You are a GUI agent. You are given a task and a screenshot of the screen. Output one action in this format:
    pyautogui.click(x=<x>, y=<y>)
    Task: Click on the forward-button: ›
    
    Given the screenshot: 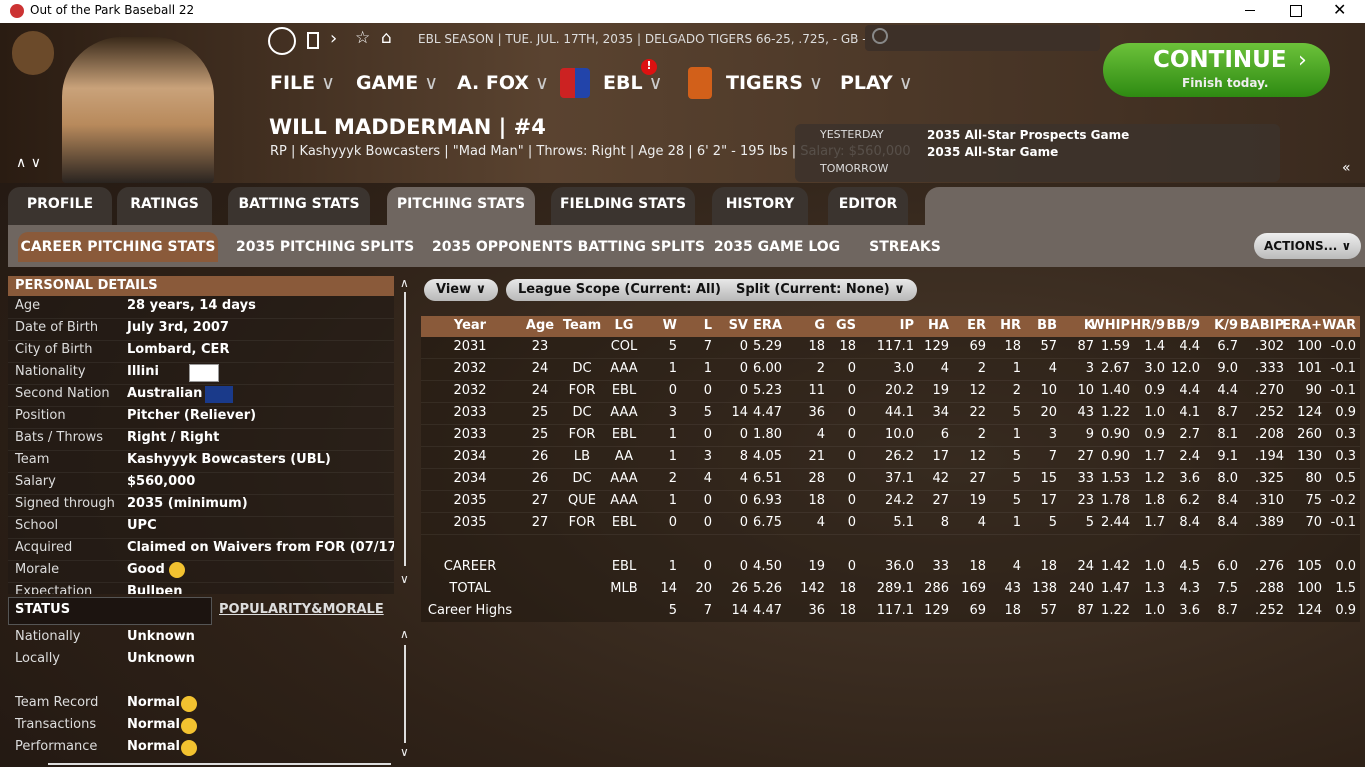 What is the action you would take?
    pyautogui.click(x=334, y=38)
    